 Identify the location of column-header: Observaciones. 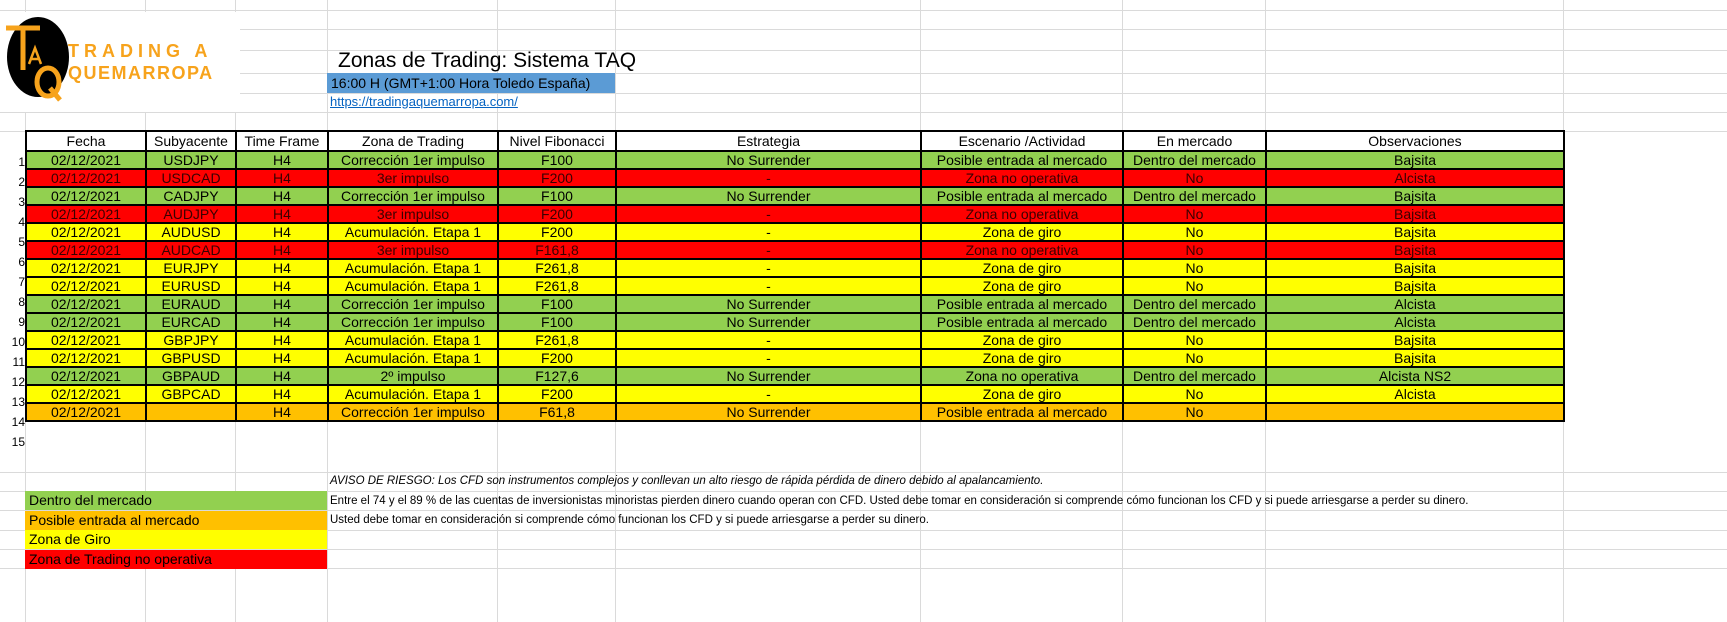
(1415, 141).